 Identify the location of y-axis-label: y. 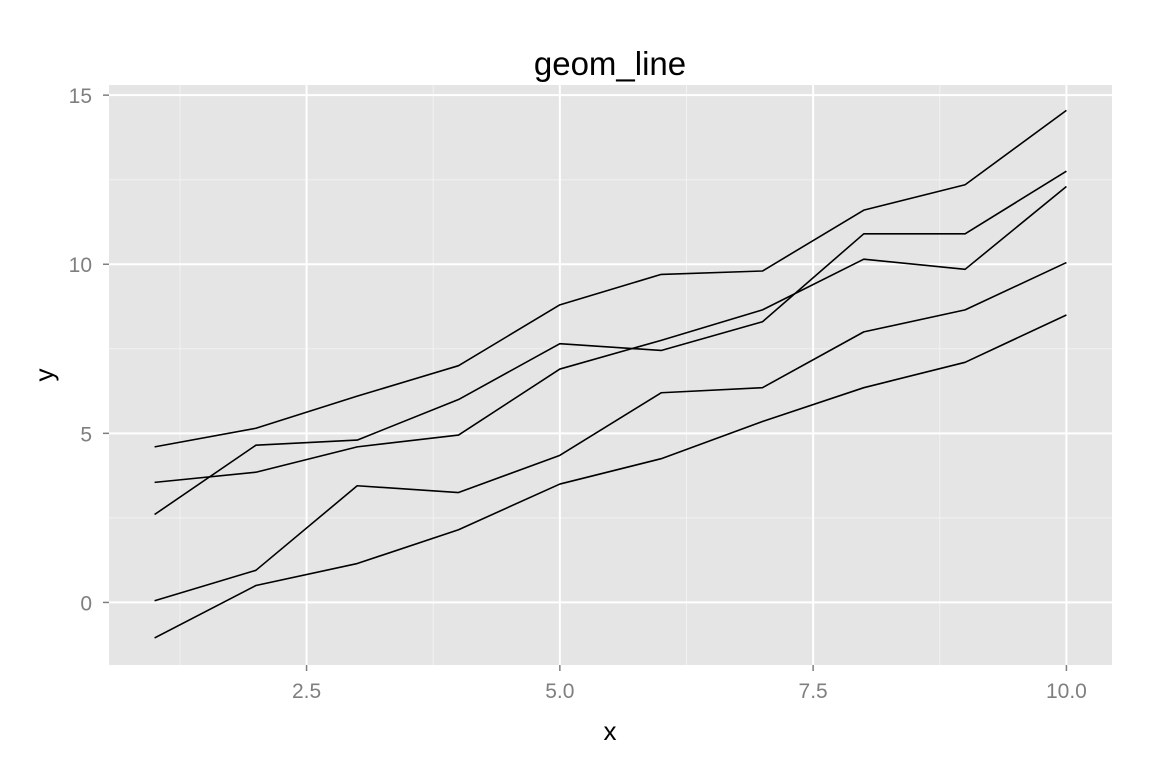
(44, 375).